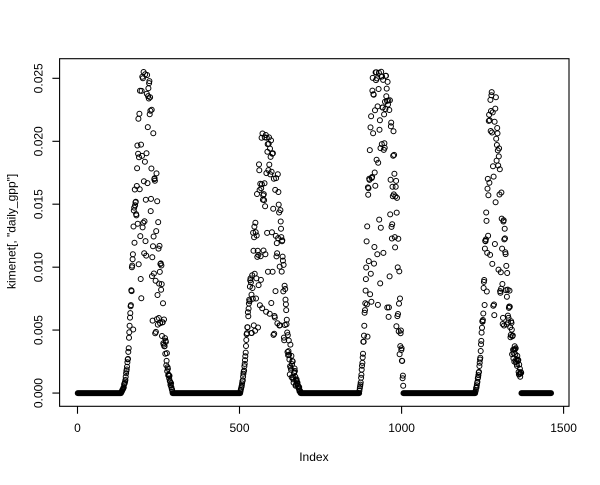 Image resolution: width=600 pixels, height=485 pixels. Describe the element at coordinates (563, 428) in the screenshot. I see `svg-text: 1500` at that location.